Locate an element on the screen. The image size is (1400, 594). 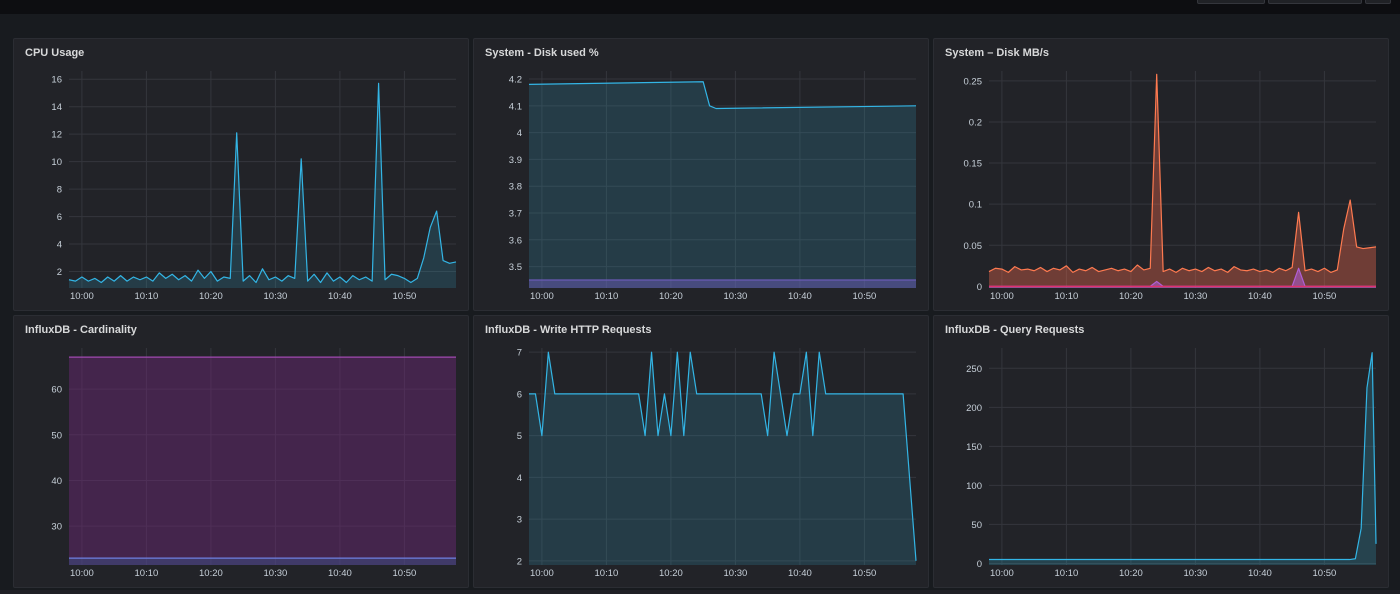
y-tick-label: 250 is located at coordinates (974, 369).